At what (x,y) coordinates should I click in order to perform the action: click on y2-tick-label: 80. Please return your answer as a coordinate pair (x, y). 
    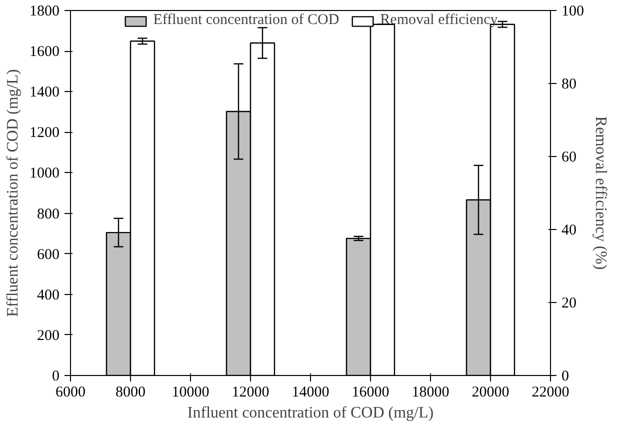
    Looking at the image, I should click on (569, 84).